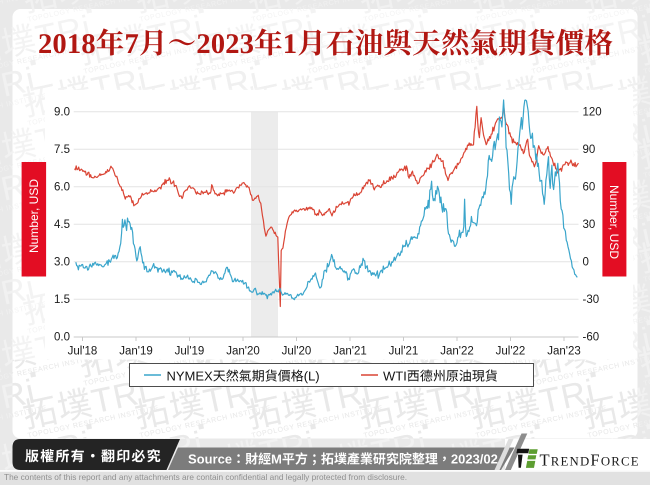  Describe the element at coordinates (62, 150) in the screenshot. I see `svg-text: 7.5` at that location.